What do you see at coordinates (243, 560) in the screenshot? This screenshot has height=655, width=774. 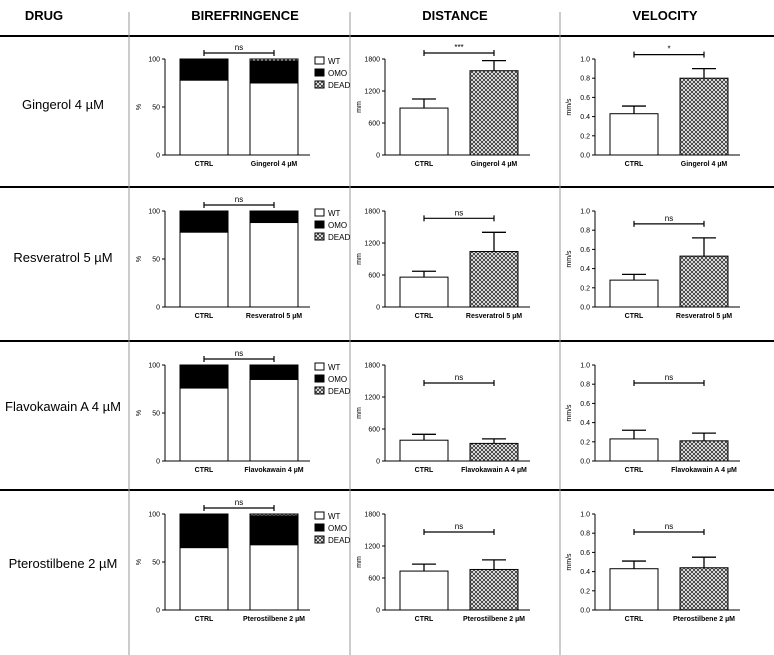 I see `plot-birefringence-3: 0 50 100% CTRL Pterostilbene 2 µM WT OMO DEAD ns` at bounding box center [243, 560].